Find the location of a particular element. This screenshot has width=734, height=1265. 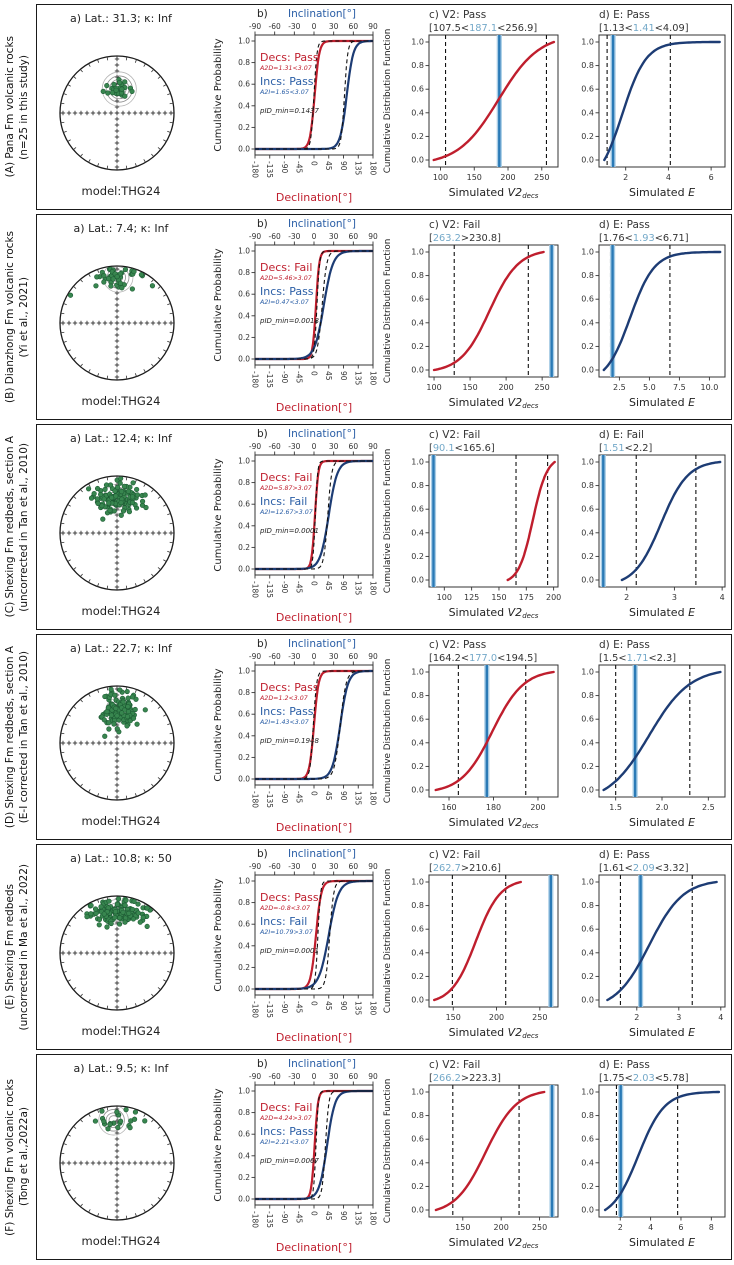

e-test-title: d) E: Pass is located at coordinates (624, 15).